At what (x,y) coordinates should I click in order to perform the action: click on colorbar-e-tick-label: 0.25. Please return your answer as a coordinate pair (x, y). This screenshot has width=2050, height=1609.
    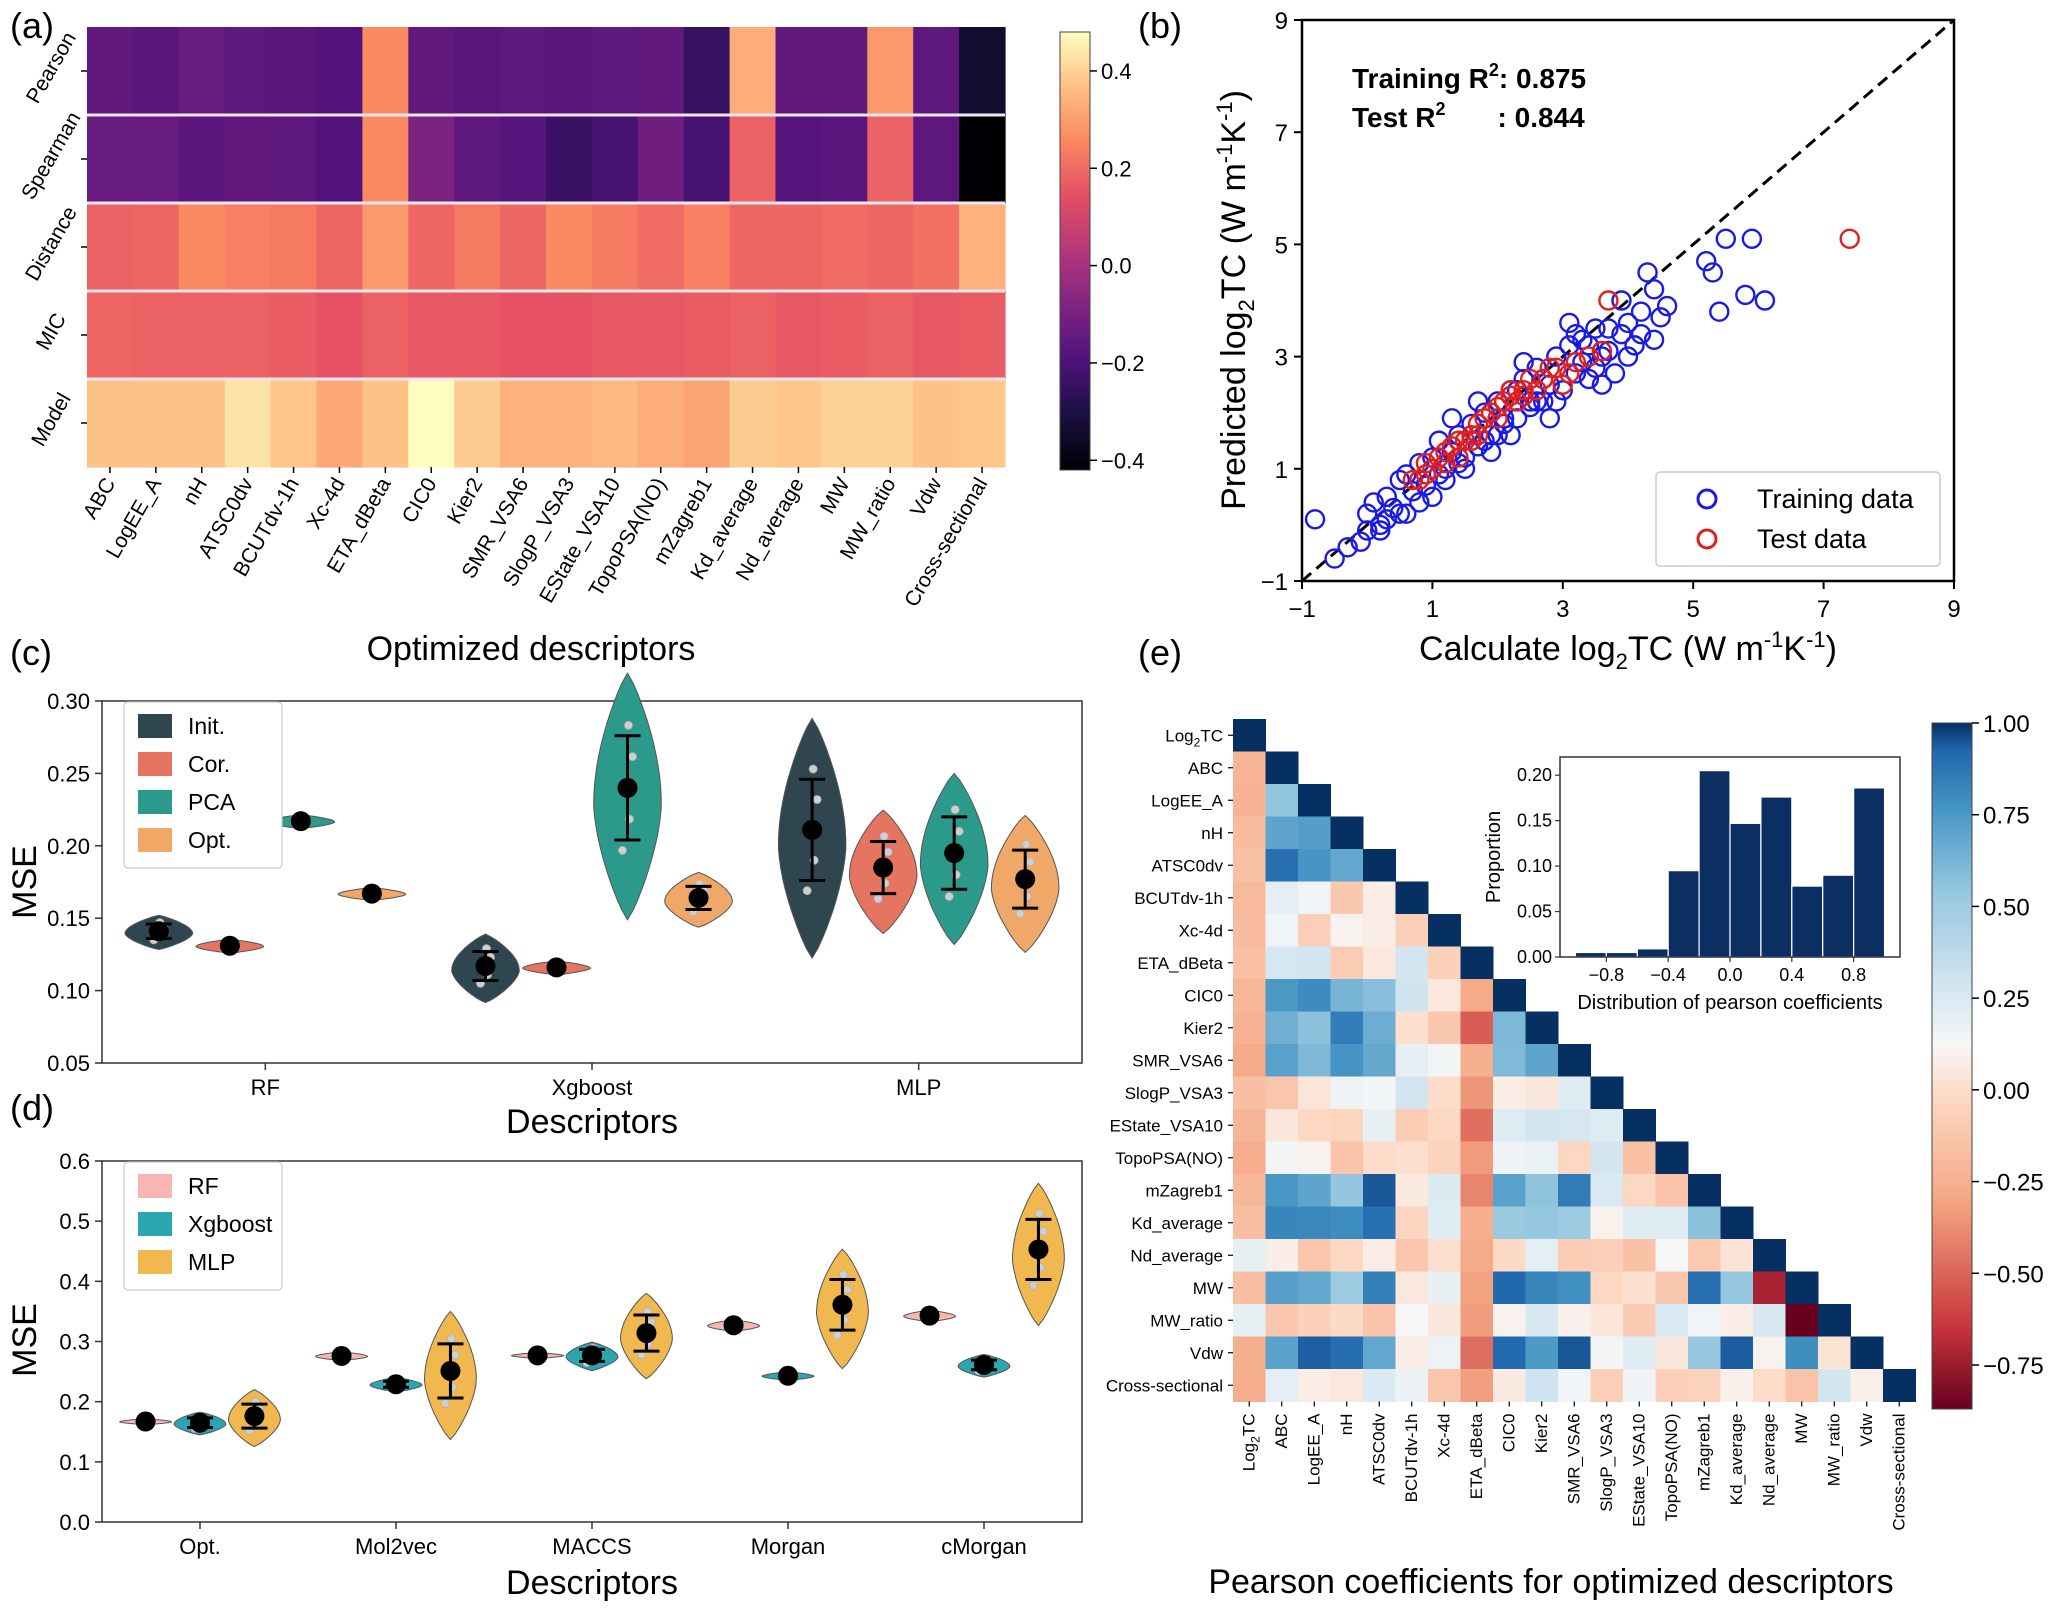
    Looking at the image, I should click on (2006, 999).